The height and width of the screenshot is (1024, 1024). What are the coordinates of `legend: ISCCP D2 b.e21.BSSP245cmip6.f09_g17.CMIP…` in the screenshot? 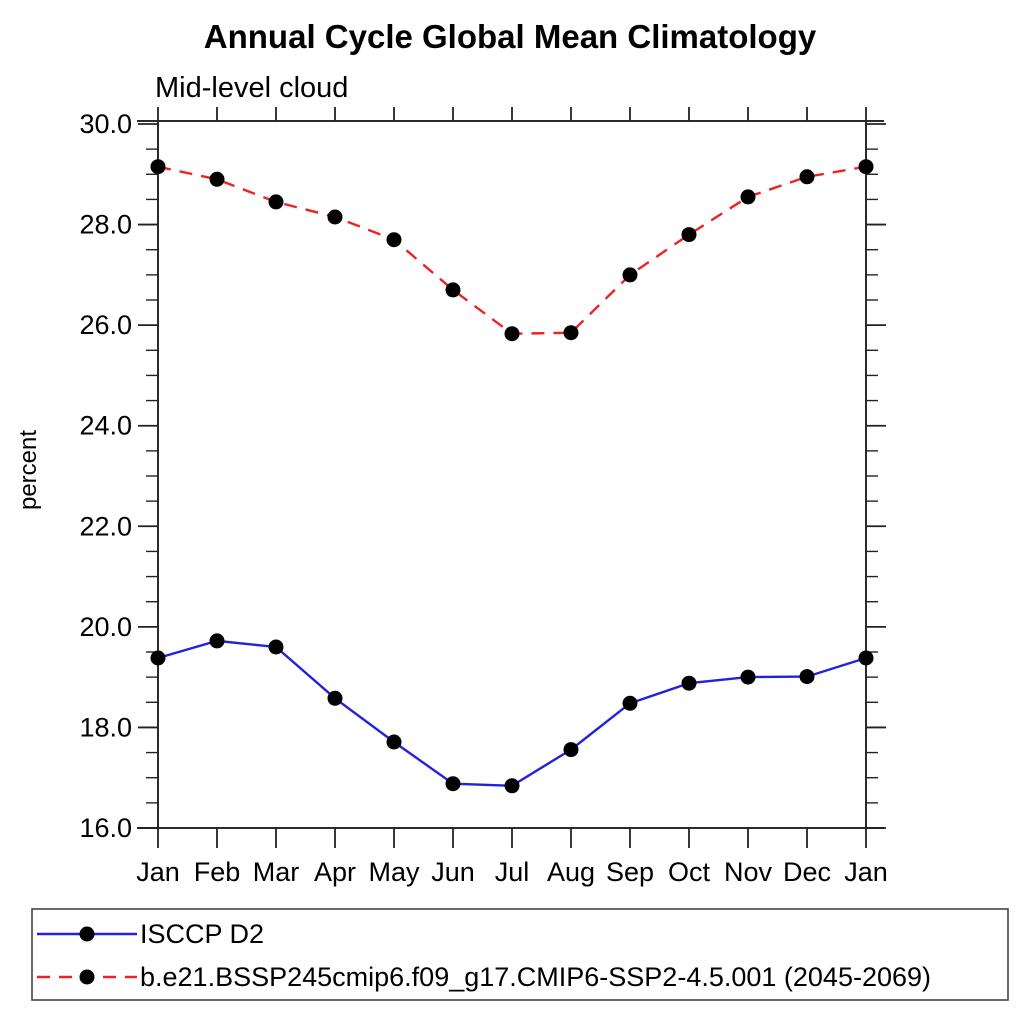 It's located at (520, 954).